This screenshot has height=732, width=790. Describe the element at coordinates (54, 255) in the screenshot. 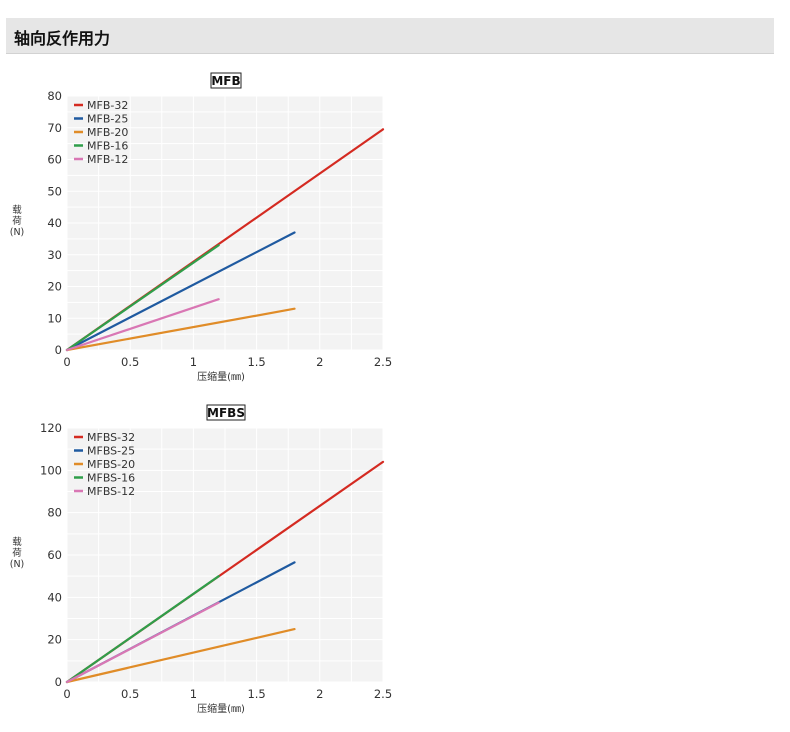

I see `y-tick-label: 30` at that location.